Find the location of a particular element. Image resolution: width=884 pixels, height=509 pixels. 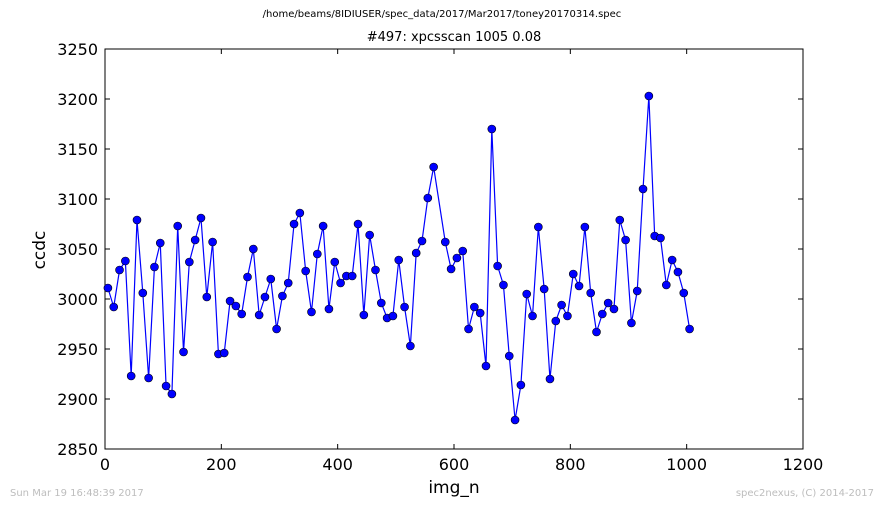

x-tick-label: 0 is located at coordinates (105, 464).